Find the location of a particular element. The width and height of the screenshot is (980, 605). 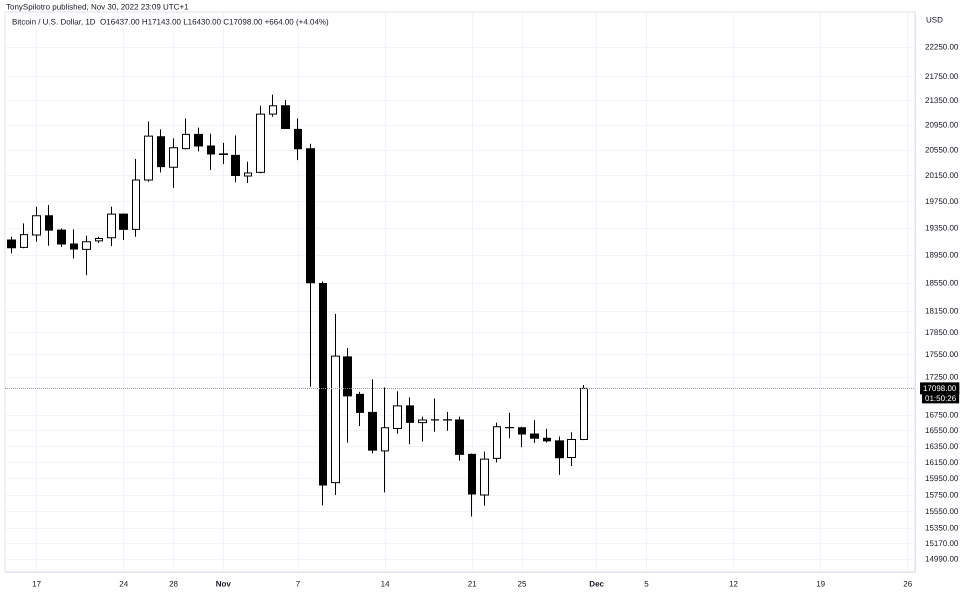

y-tick-label: 20550.00 is located at coordinates (942, 150).